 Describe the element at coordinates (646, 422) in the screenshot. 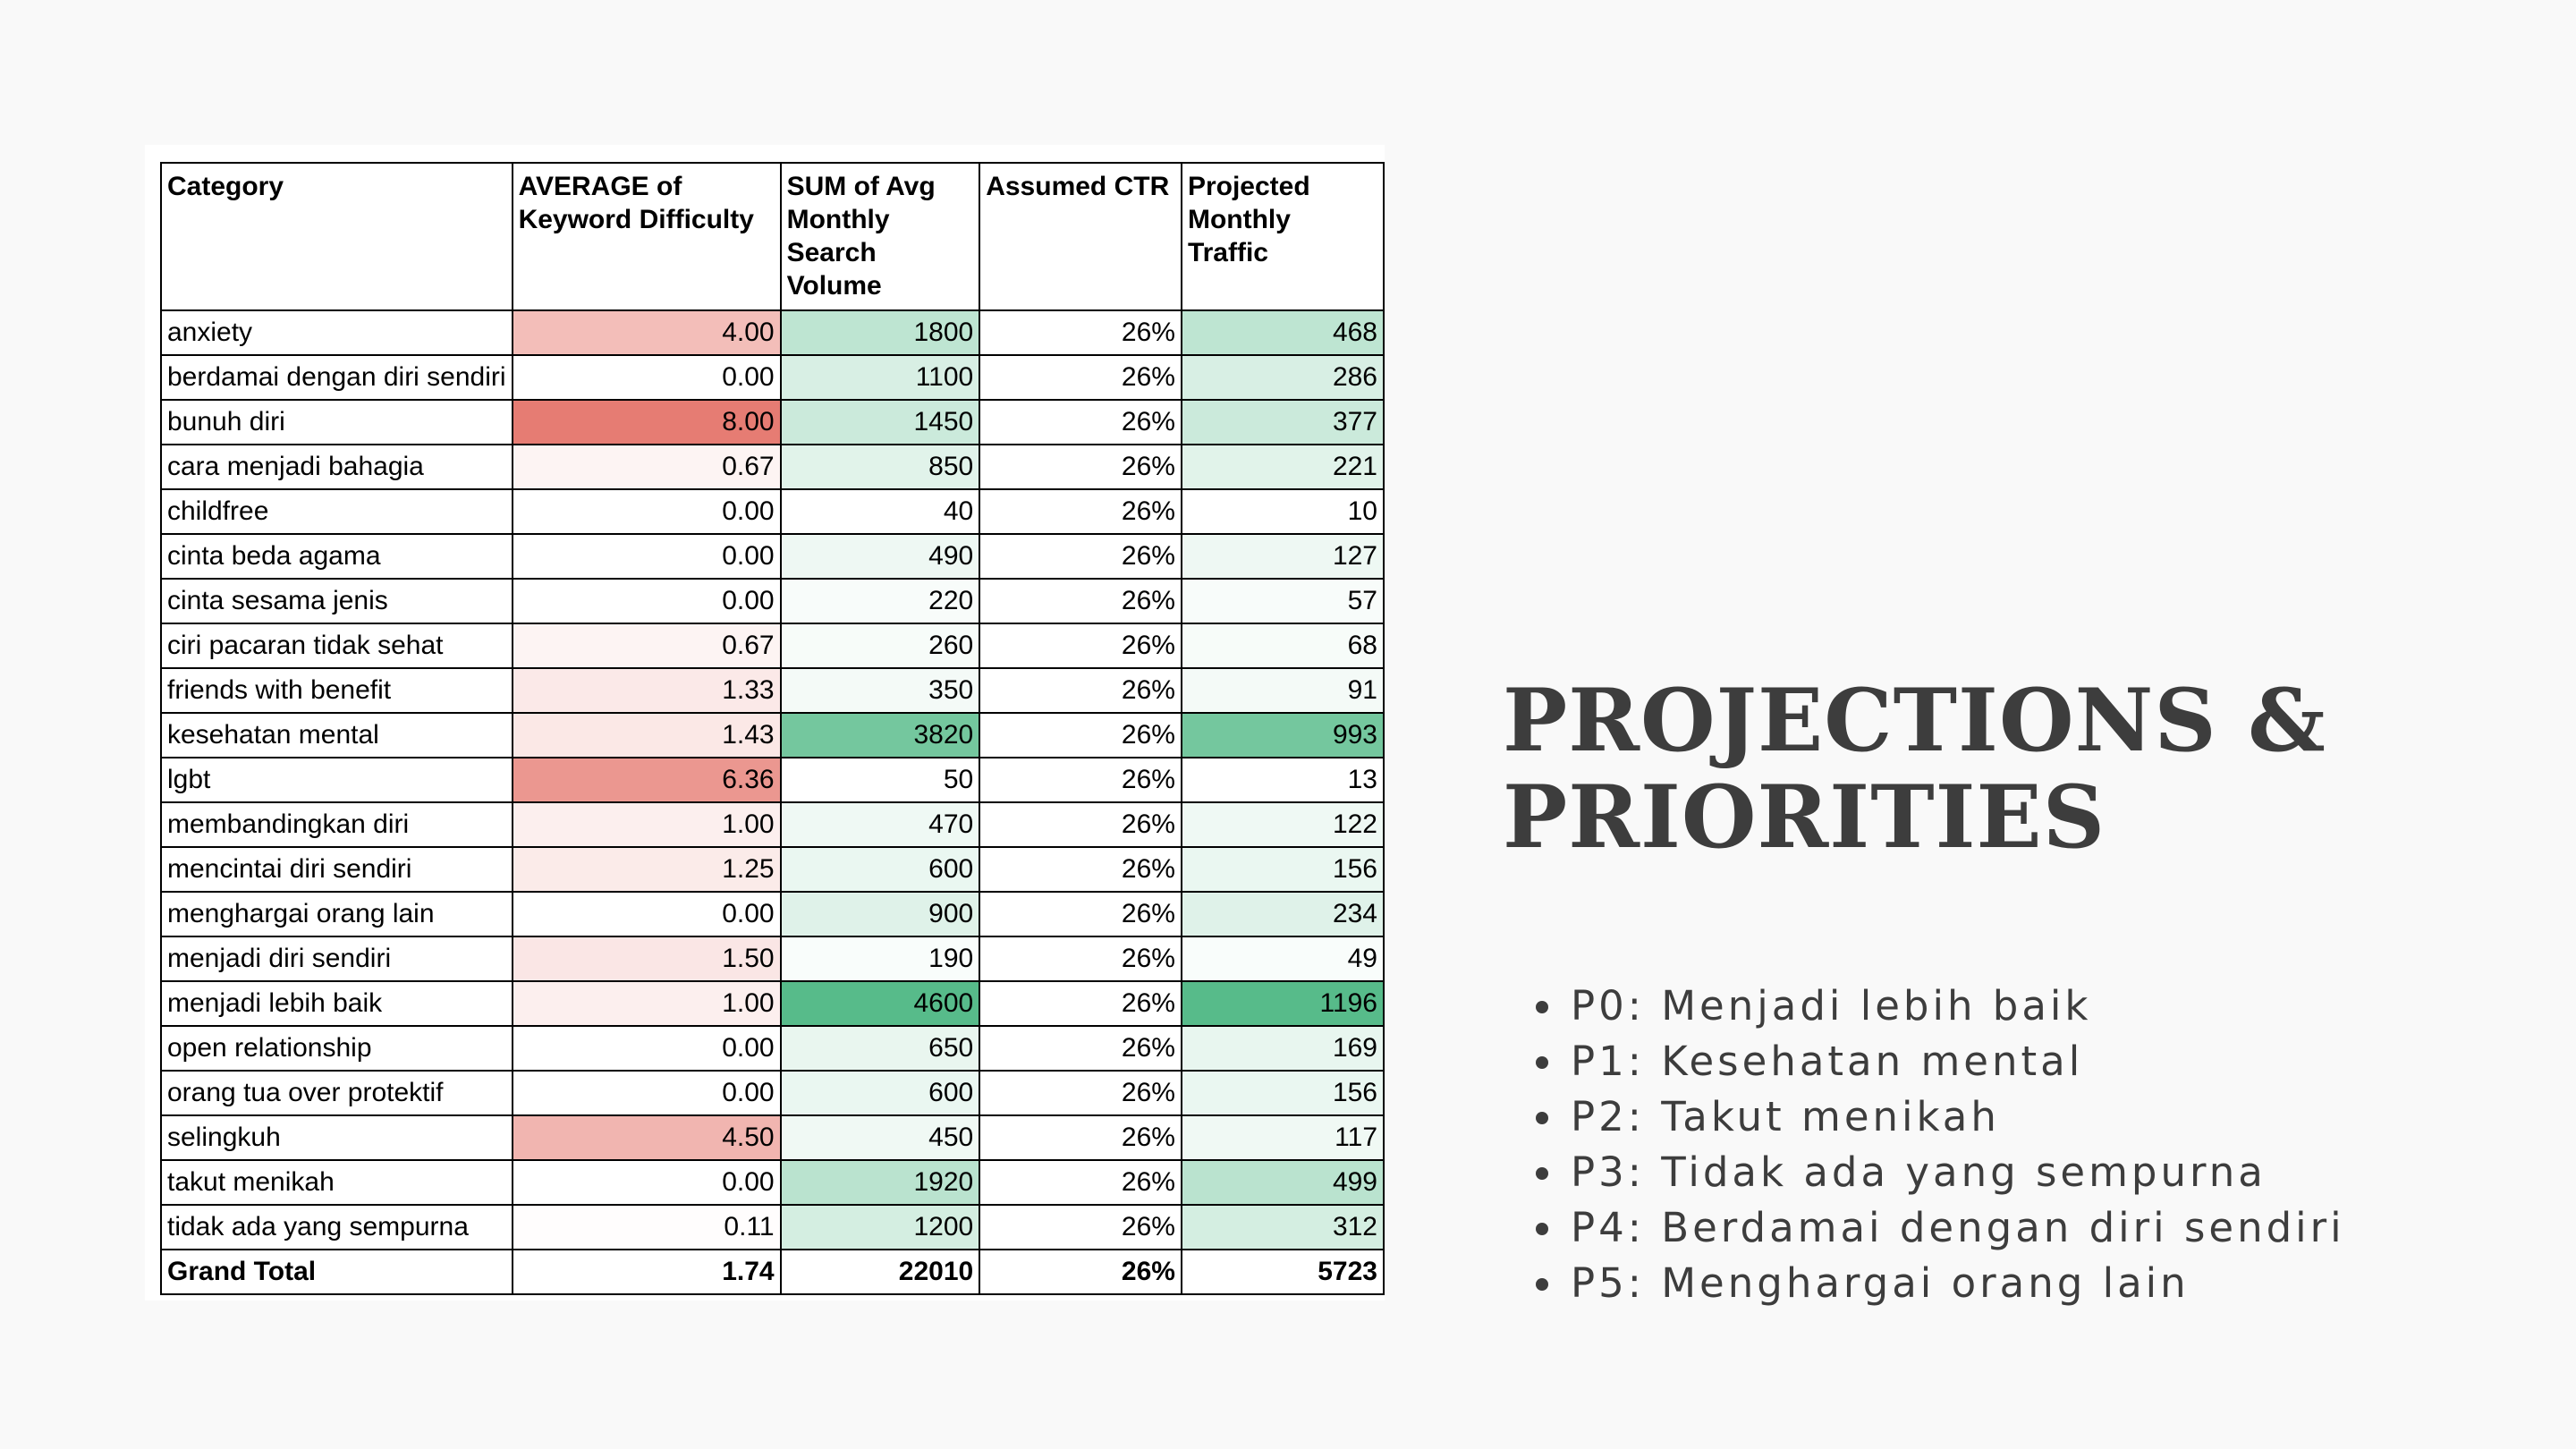

I see `cell-keyword-difficulty: 8.00` at that location.